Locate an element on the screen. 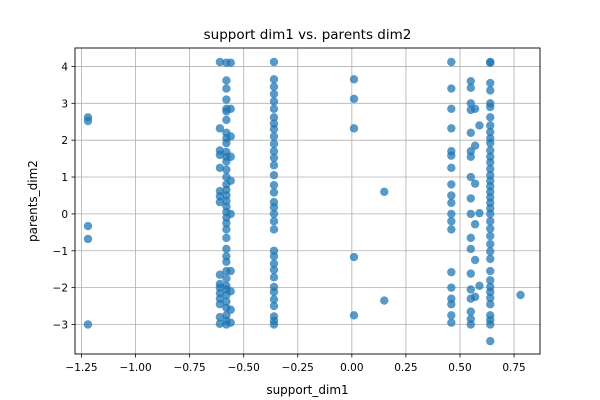  x-tick-label: −0.50 is located at coordinates (244, 368).